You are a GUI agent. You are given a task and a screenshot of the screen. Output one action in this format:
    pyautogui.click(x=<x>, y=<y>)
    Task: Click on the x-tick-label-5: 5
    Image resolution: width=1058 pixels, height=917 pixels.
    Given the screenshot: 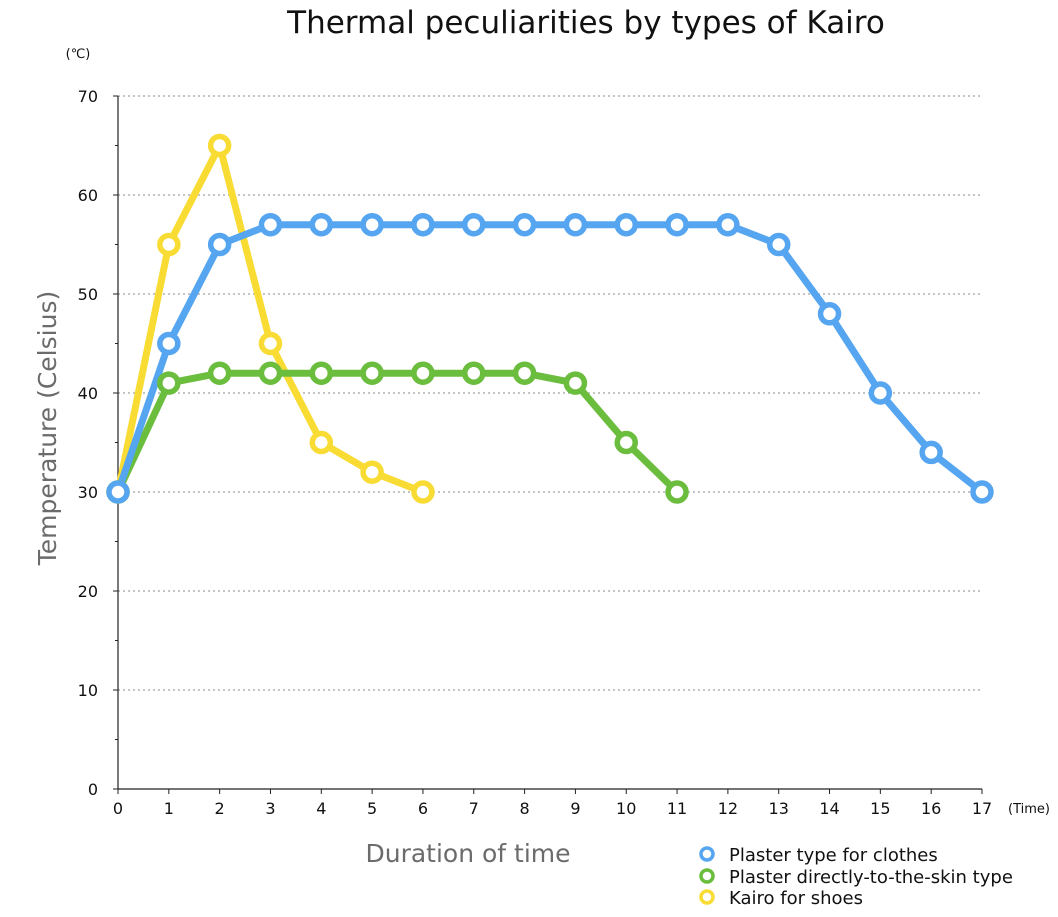 What is the action you would take?
    pyautogui.click(x=372, y=808)
    